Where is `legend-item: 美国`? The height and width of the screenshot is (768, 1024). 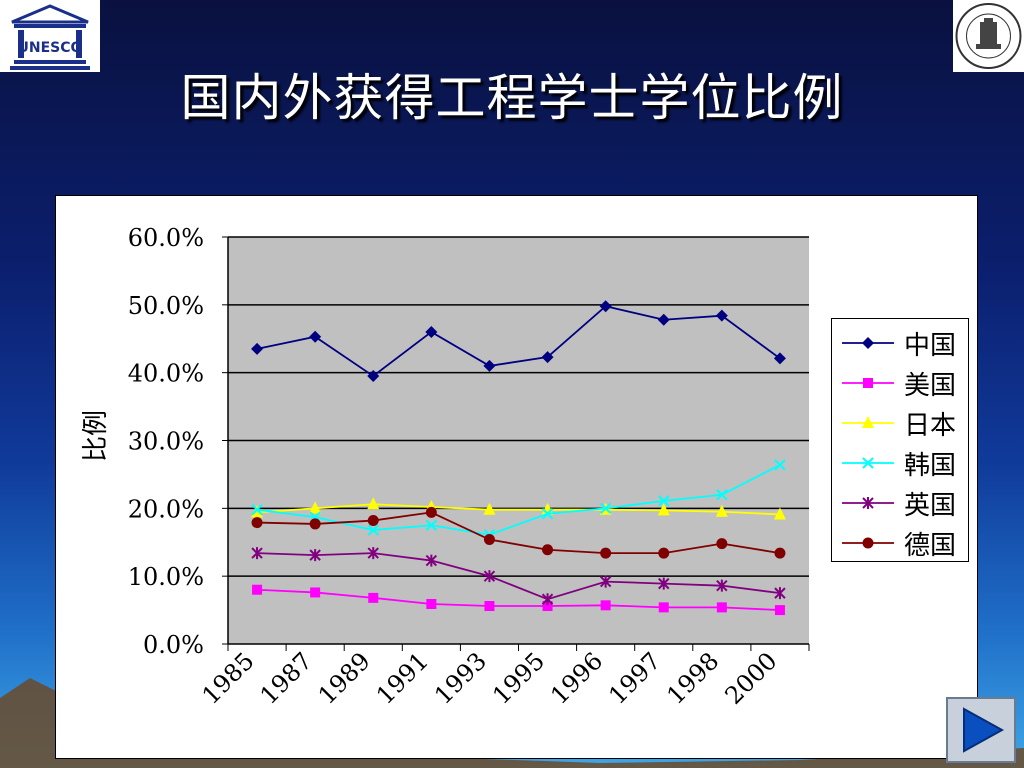 legend-item: 美国 is located at coordinates (901, 383).